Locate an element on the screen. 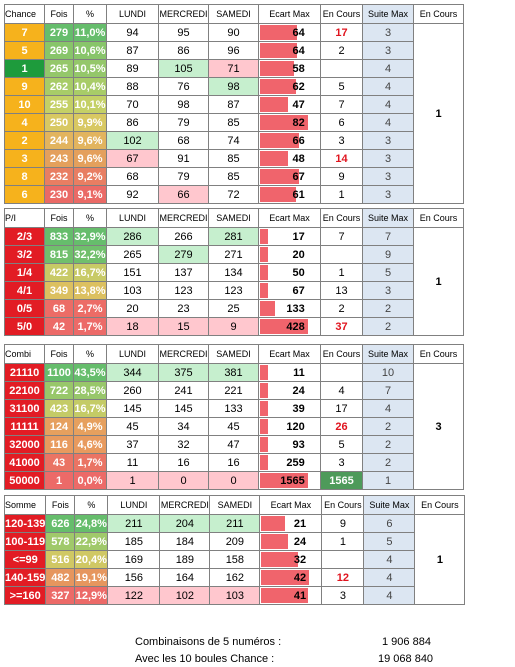 The width and height of the screenshot is (515, 667). ecart-value: 67 is located at coordinates (298, 290).